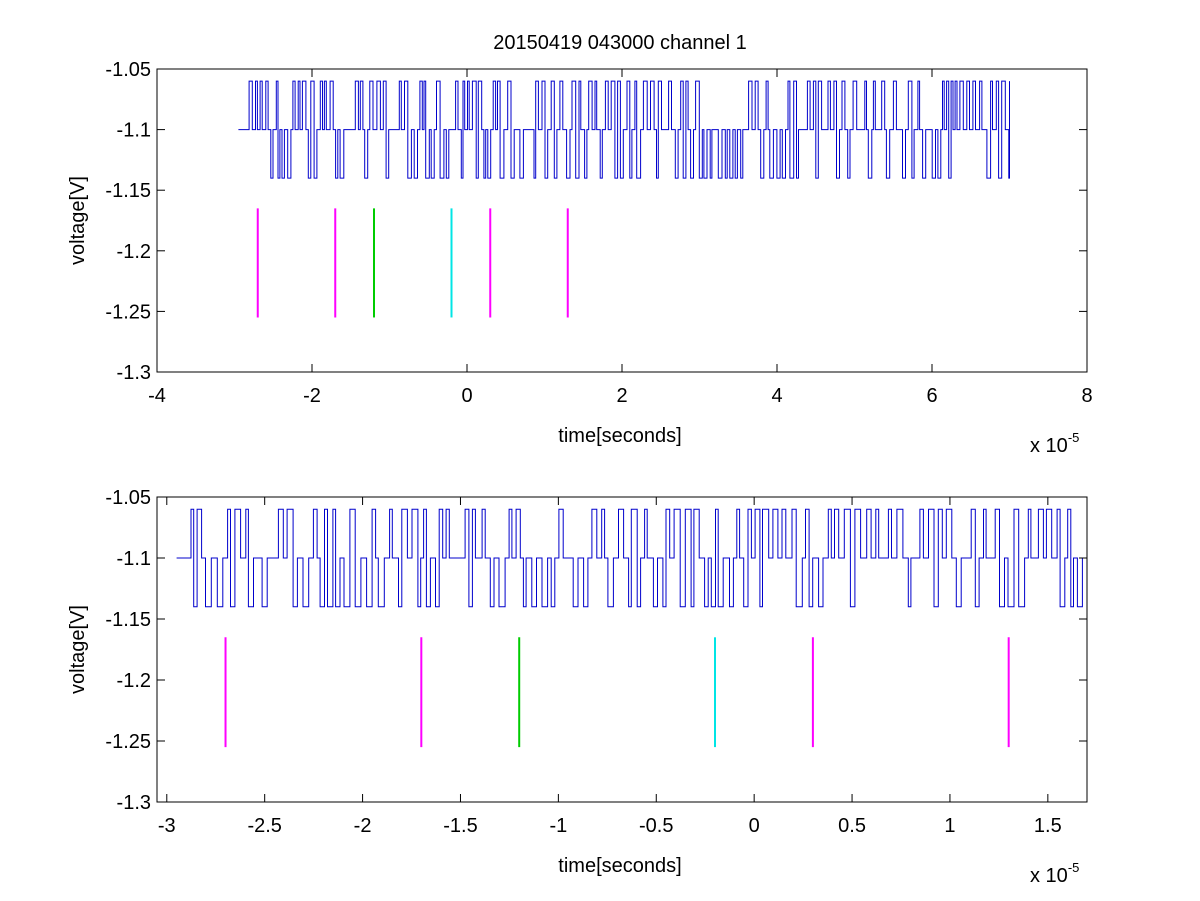 The height and width of the screenshot is (901, 1200). What do you see at coordinates (78, 649) in the screenshot?
I see `bottom-y-axis-label: voltage[V]` at bounding box center [78, 649].